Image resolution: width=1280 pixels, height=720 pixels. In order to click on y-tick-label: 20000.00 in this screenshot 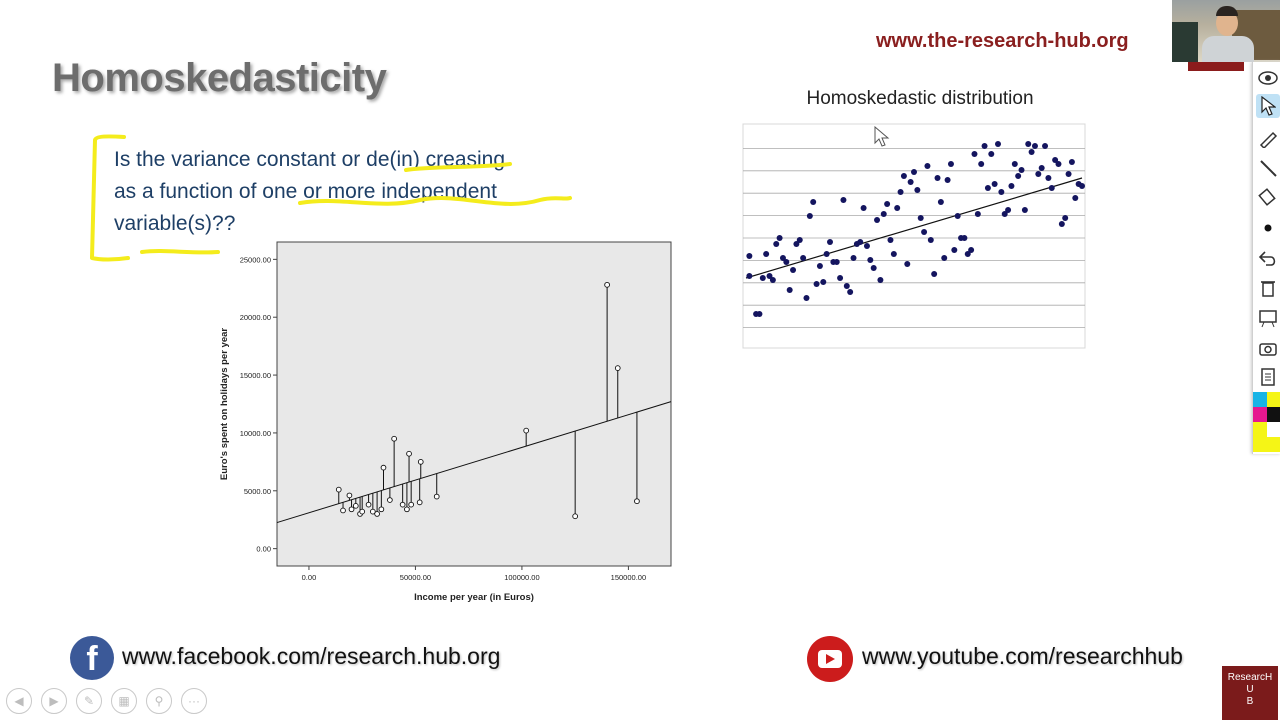, I will do `click(255, 317)`.